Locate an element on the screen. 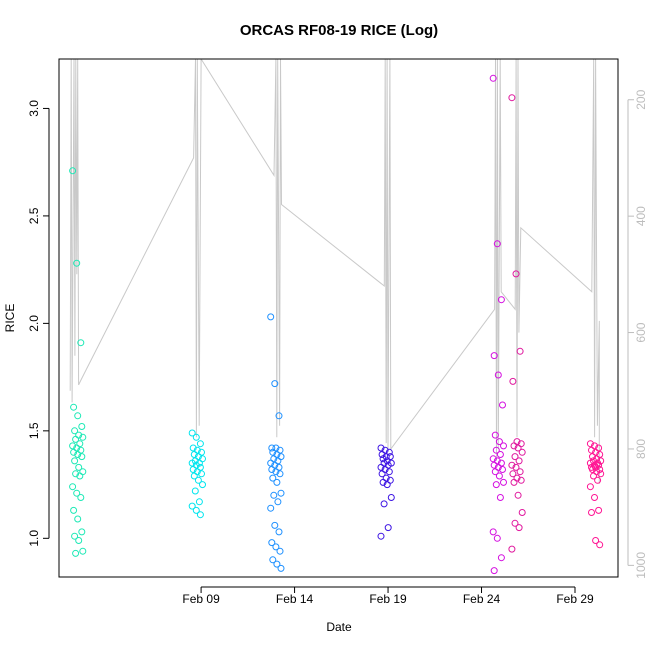 The width and height of the screenshot is (650, 650). x-tick-label: Feb 09 is located at coordinates (201, 599).